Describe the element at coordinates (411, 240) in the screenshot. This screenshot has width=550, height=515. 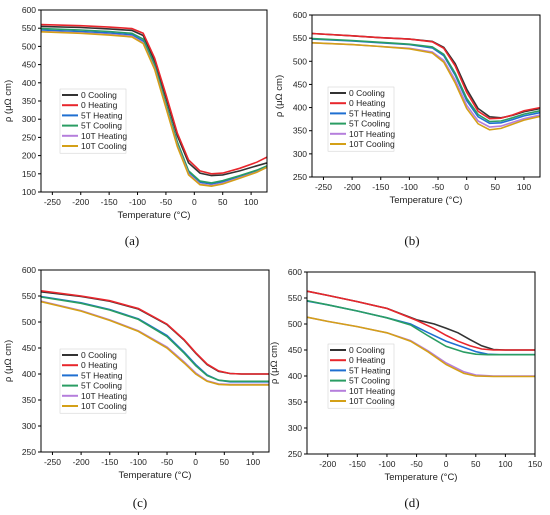
I see `panel-label: (b)` at that location.